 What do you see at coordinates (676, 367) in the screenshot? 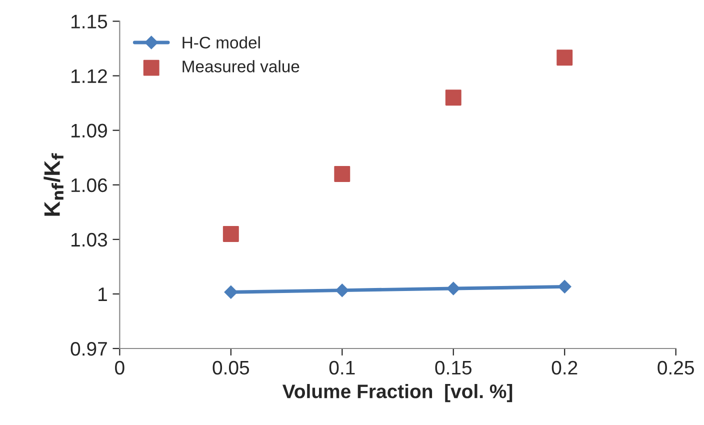
I see `x-tick-label: 0.25` at bounding box center [676, 367].